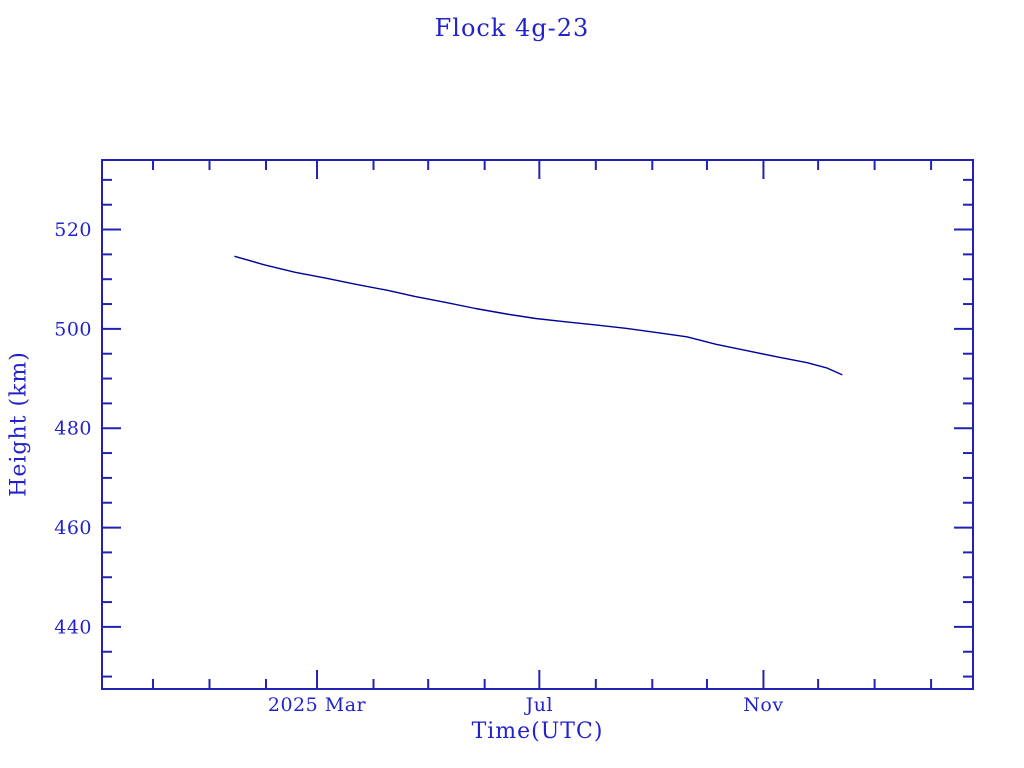  I want to click on x-tick-label: 2025 Mar, so click(317, 705).